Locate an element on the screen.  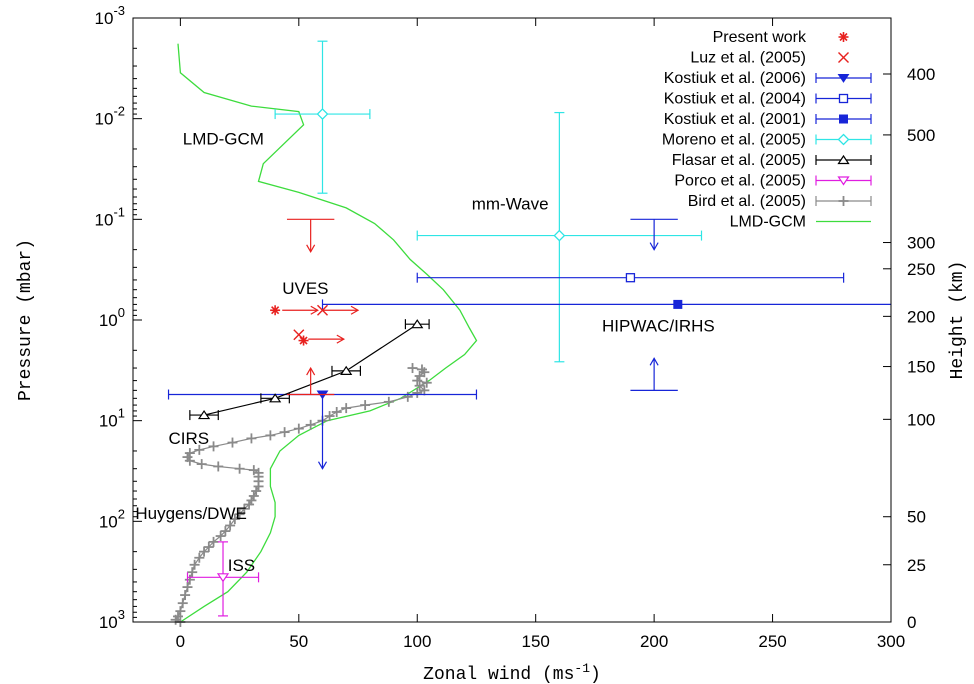
legend-item: Kostiuk et al. (2001) is located at coordinates (768, 119).